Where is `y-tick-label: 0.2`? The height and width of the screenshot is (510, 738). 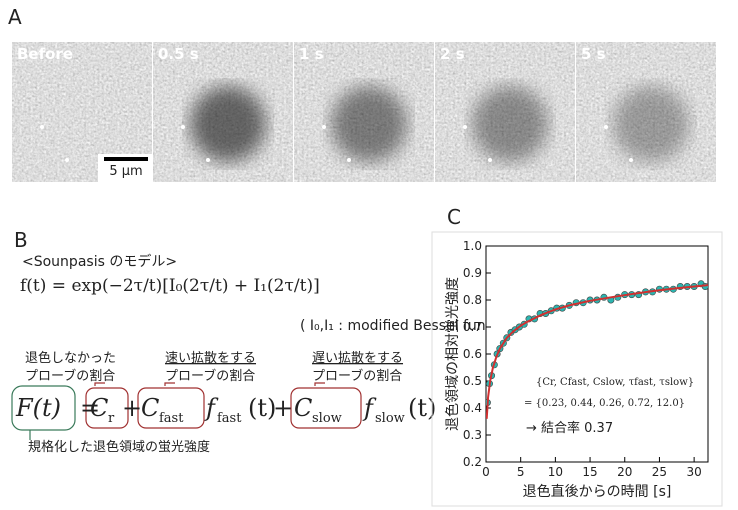 y-tick-label: 0.2 is located at coordinates (472, 462).